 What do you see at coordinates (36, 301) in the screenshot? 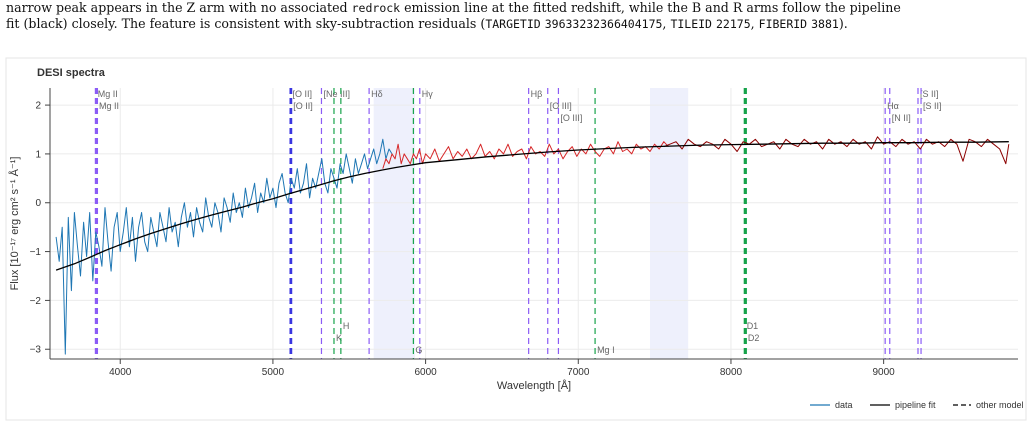
I see `y-tick-label: −2` at bounding box center [36, 301].